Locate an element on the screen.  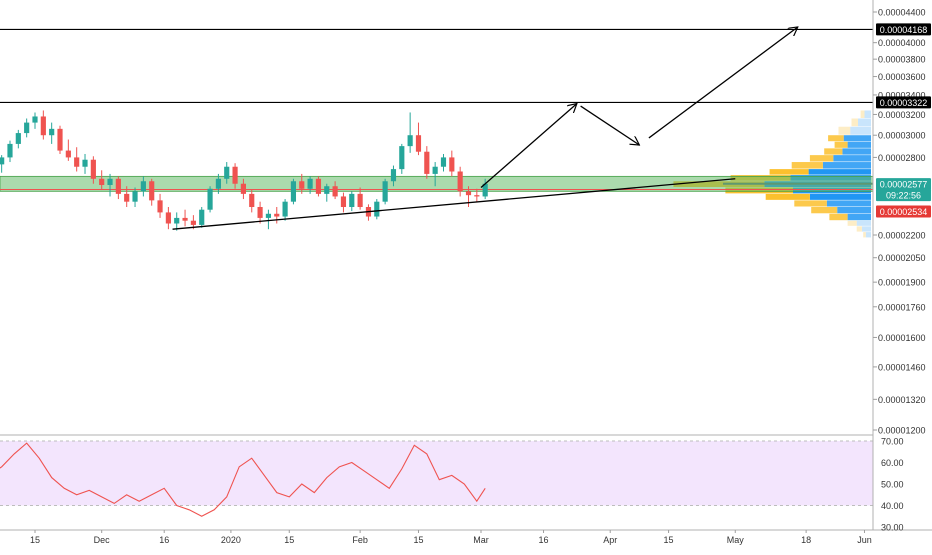
price-label-4: 0.00002534 is located at coordinates (904, 212).